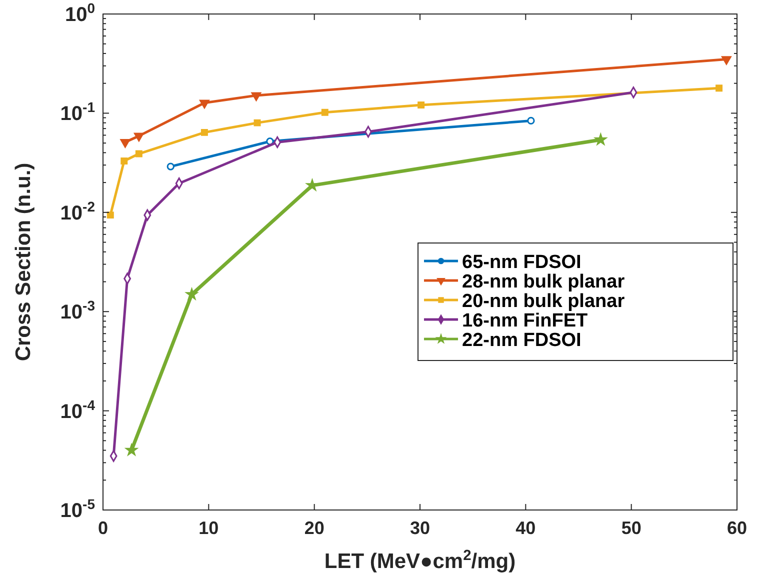  What do you see at coordinates (103, 528) in the screenshot?
I see `x-tick-label: 0` at bounding box center [103, 528].